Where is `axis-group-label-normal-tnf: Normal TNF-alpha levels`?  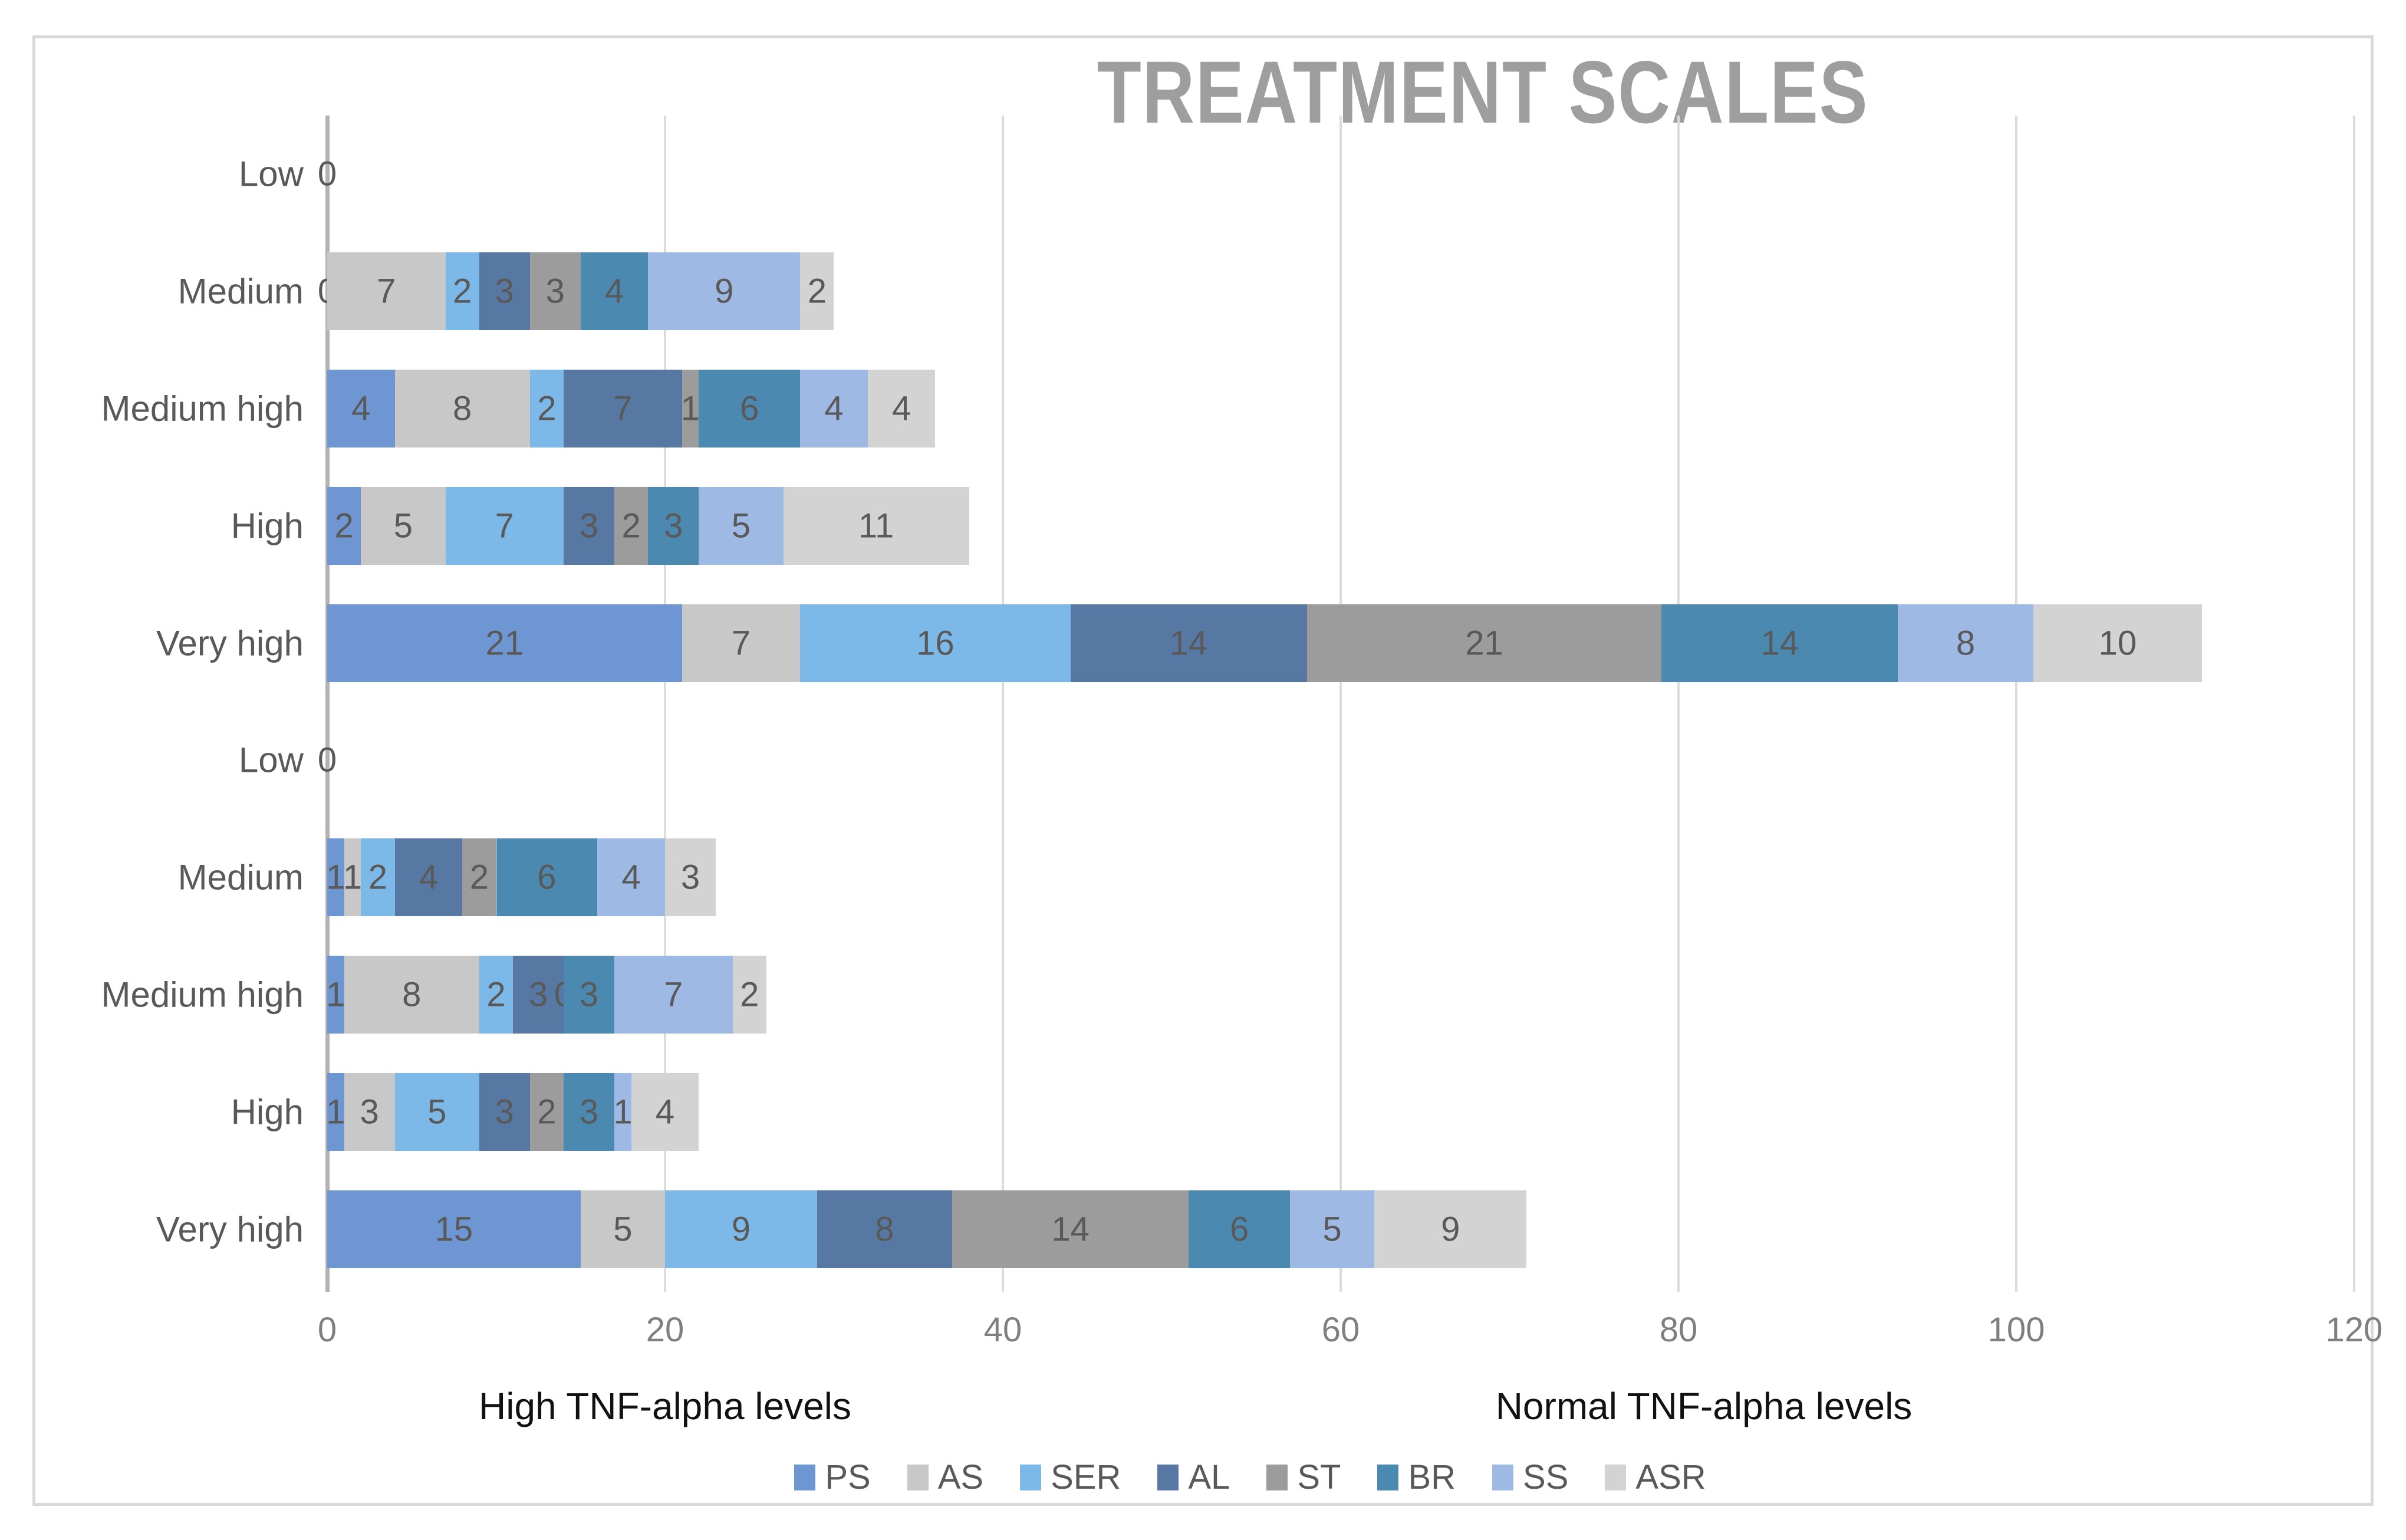 axis-group-label-normal-tnf: Normal TNF-alpha levels is located at coordinates (1704, 1406).